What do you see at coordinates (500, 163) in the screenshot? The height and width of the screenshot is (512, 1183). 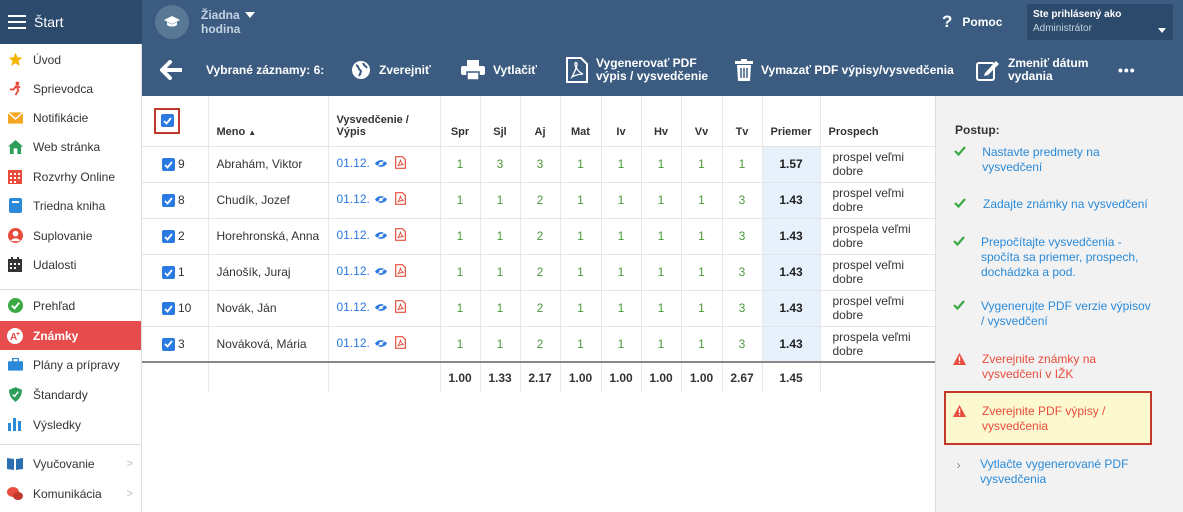 I see `grade-sjl: 3` at bounding box center [500, 163].